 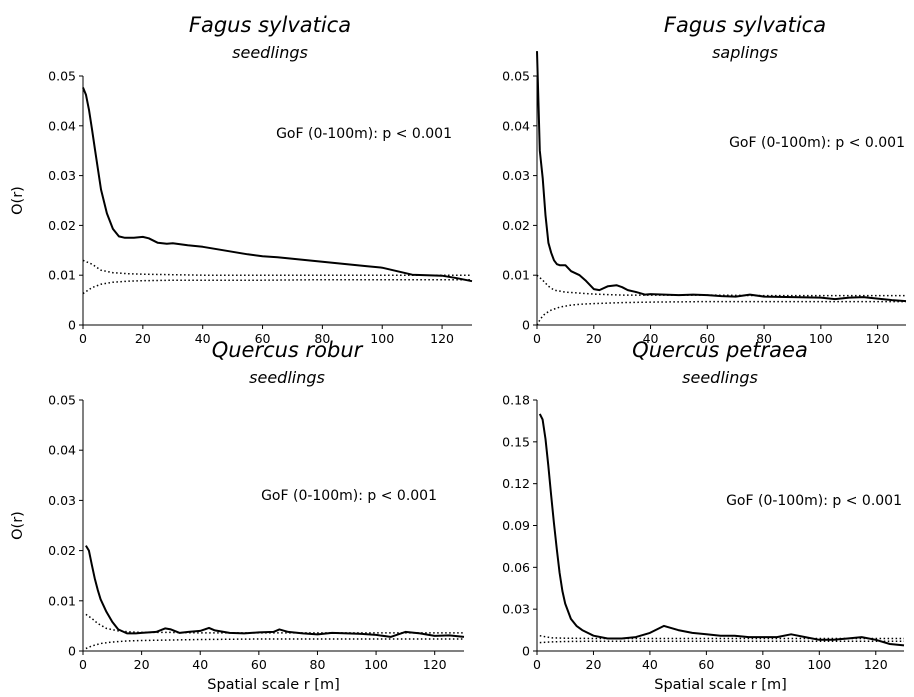 I want to click on panel-1-observed-line, so click(x=277, y=185).